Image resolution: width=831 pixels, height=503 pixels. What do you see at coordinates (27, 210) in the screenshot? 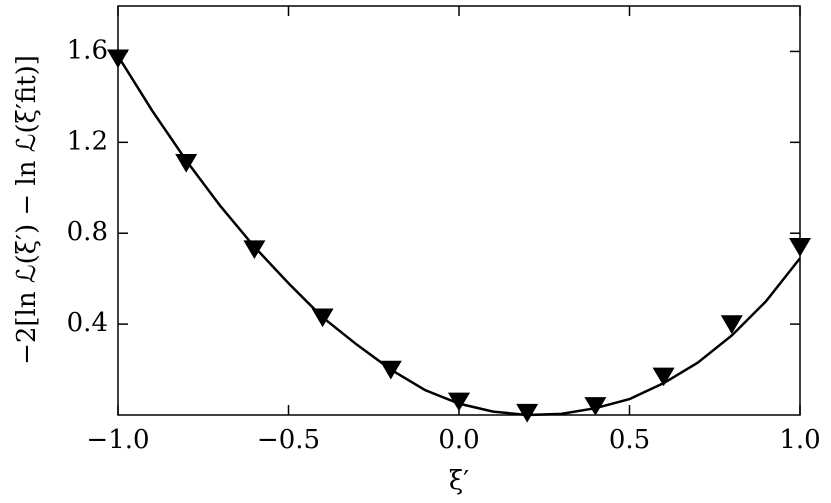
I see `y-axis-label: −2[ln ℒ(ξ′) − ln ℒ(ξ′fit)]` at bounding box center [27, 210].